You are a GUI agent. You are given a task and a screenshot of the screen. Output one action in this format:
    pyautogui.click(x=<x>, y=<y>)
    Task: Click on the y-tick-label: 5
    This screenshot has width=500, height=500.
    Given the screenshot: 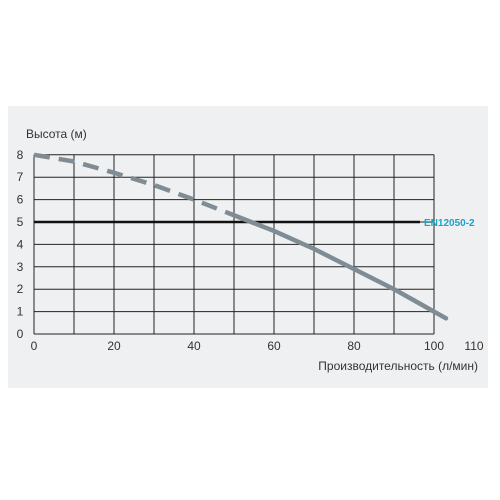 What is the action you would take?
    pyautogui.click(x=20, y=222)
    